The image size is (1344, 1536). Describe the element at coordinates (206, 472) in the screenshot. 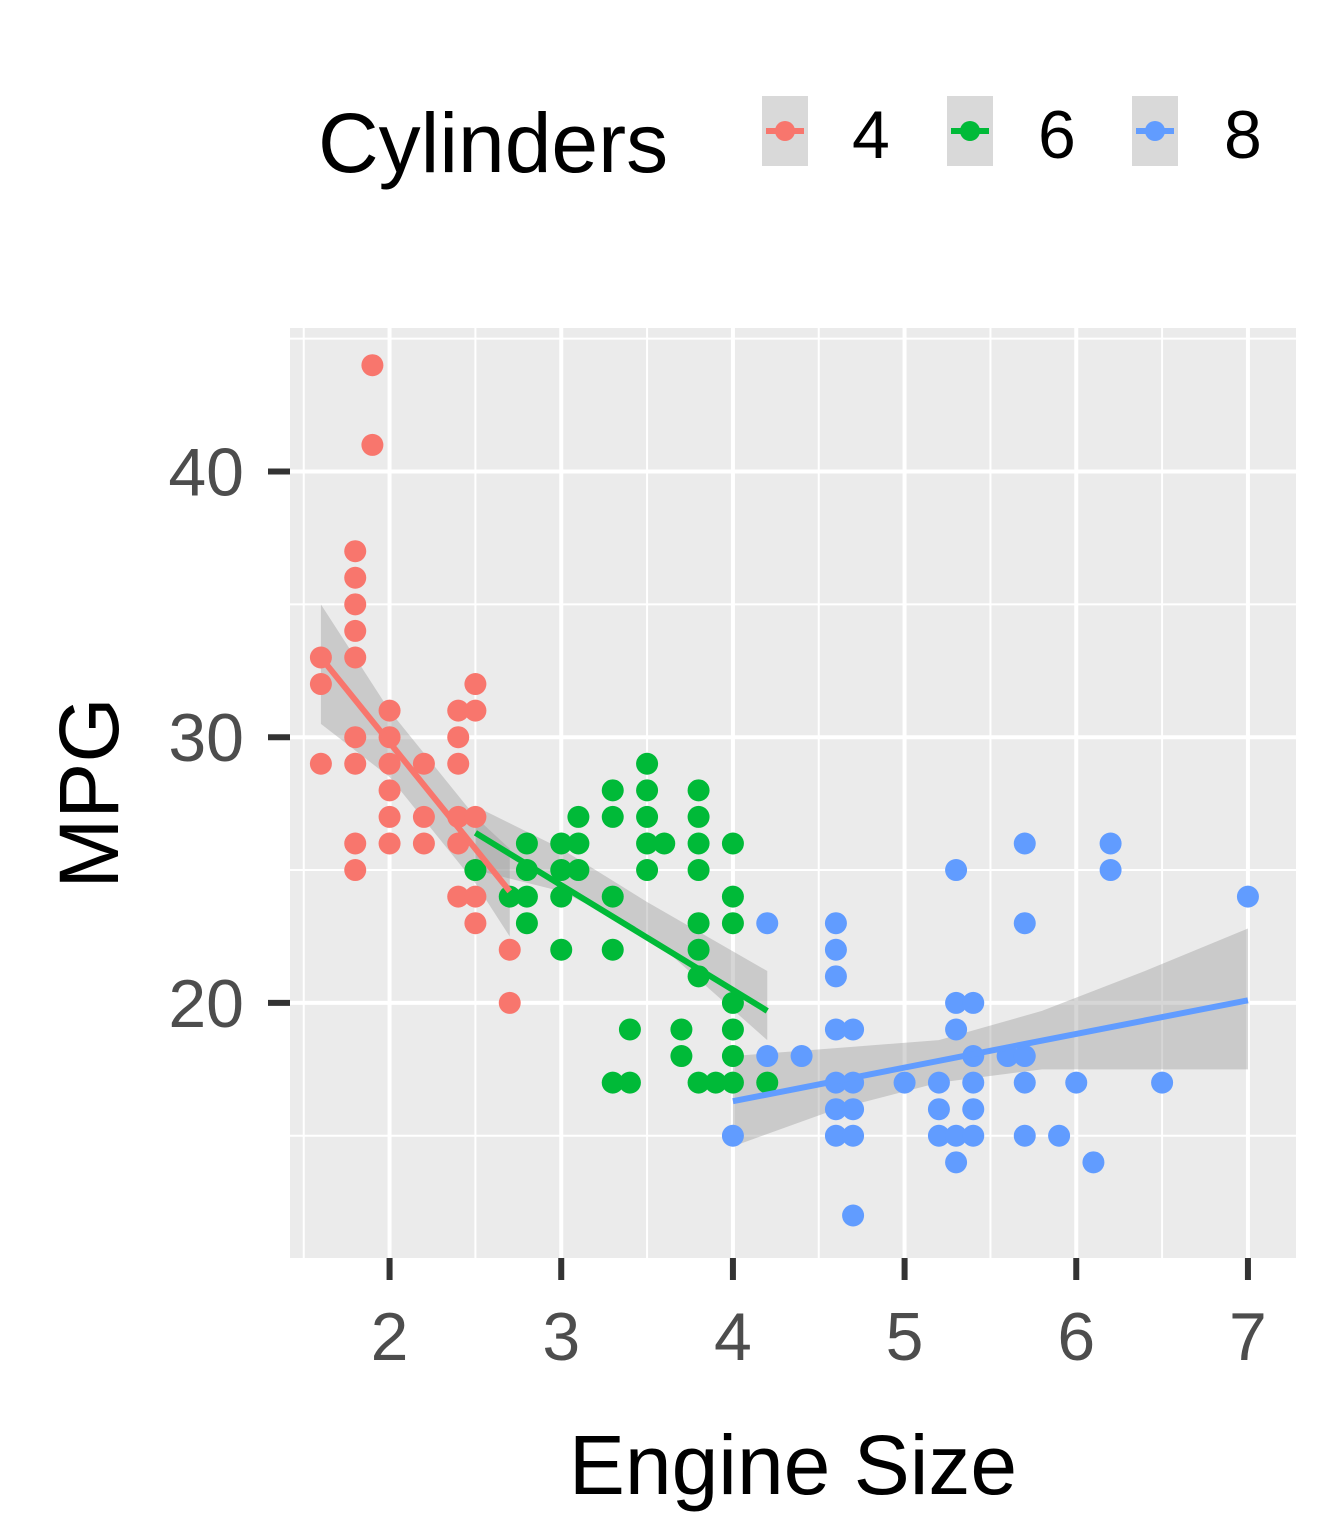

I see `y-tick-label: 40` at that location.